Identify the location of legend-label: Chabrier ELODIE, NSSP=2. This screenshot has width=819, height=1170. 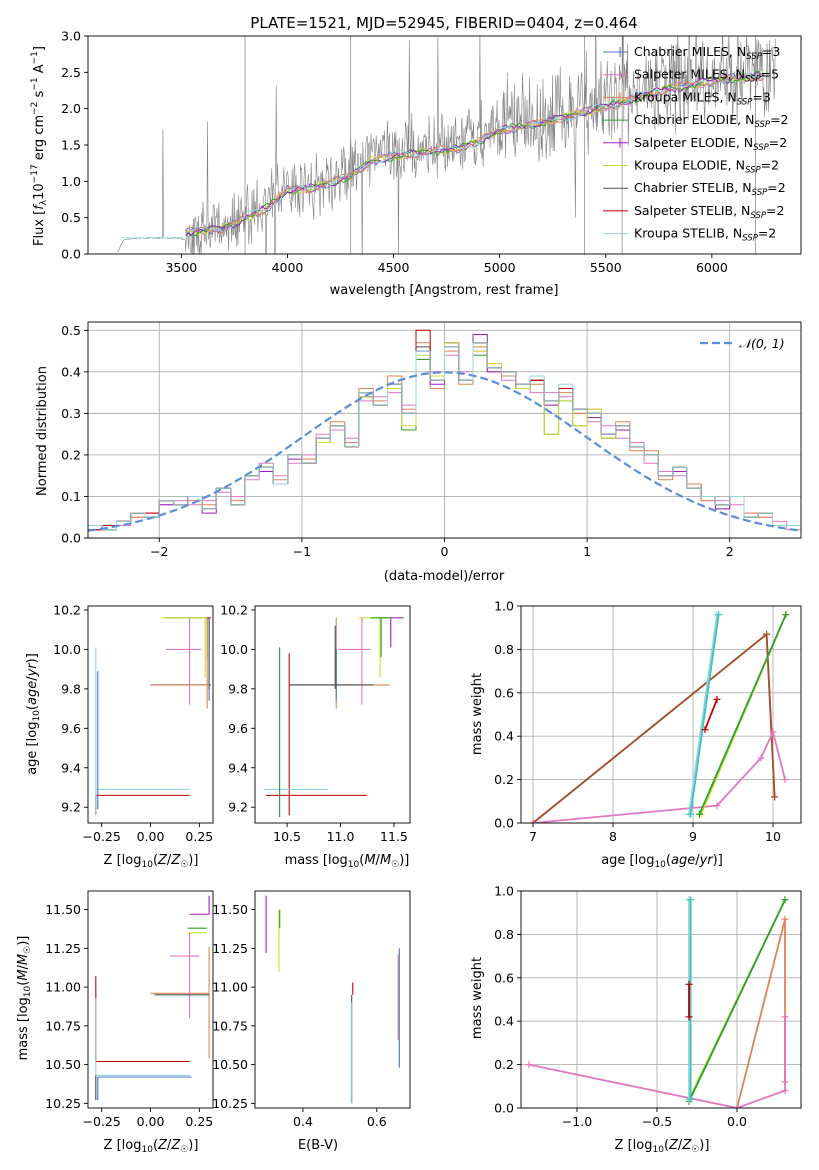
(711, 121).